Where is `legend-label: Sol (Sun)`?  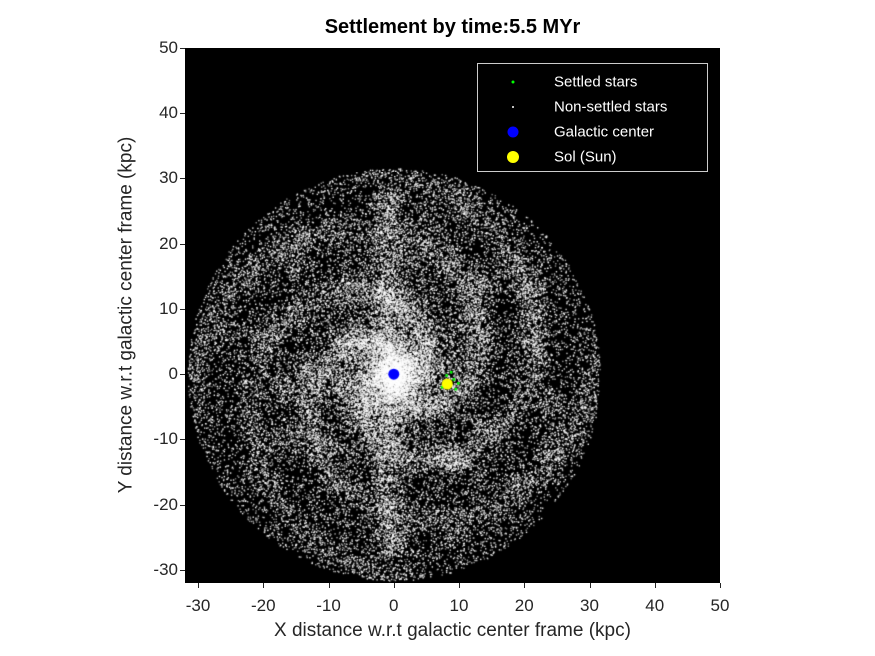
legend-label: Sol (Sun) is located at coordinates (585, 156).